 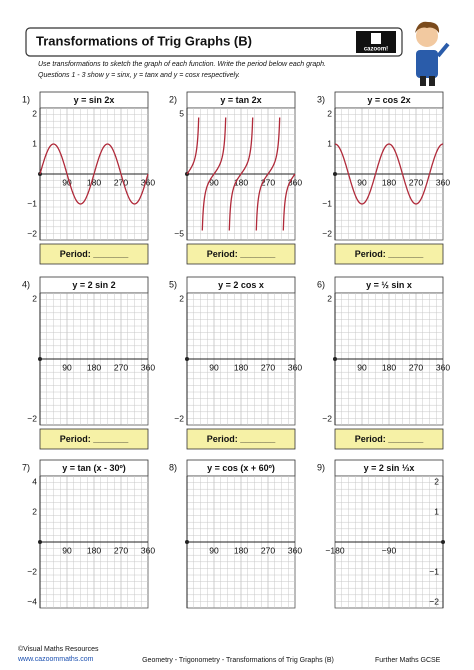 What do you see at coordinates (26, 467) in the screenshot?
I see `question-number: 7)` at bounding box center [26, 467].